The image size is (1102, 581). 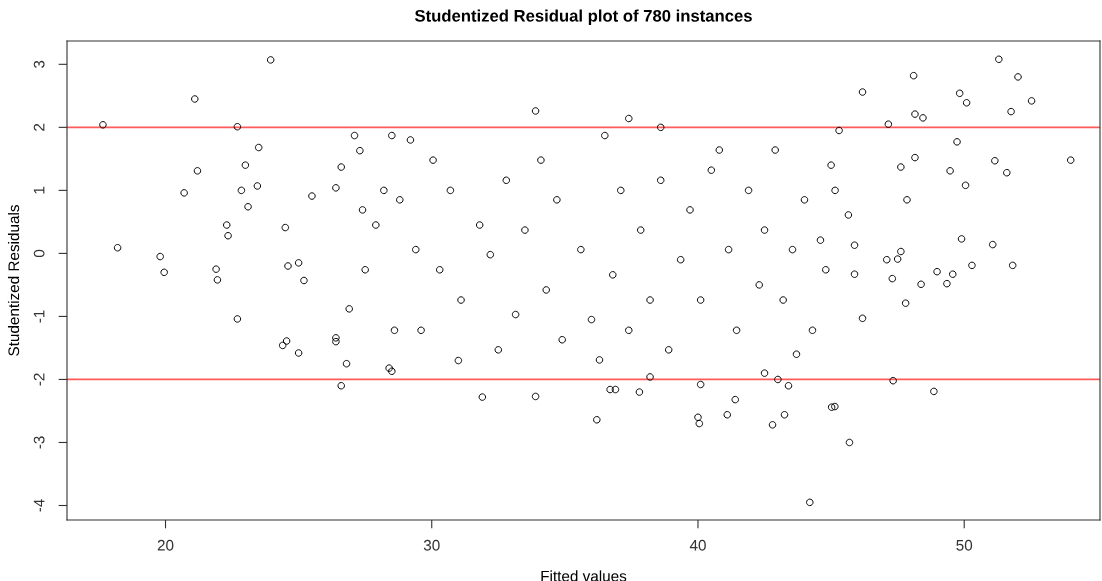 I want to click on x-tick-label: 20, so click(x=165, y=545).